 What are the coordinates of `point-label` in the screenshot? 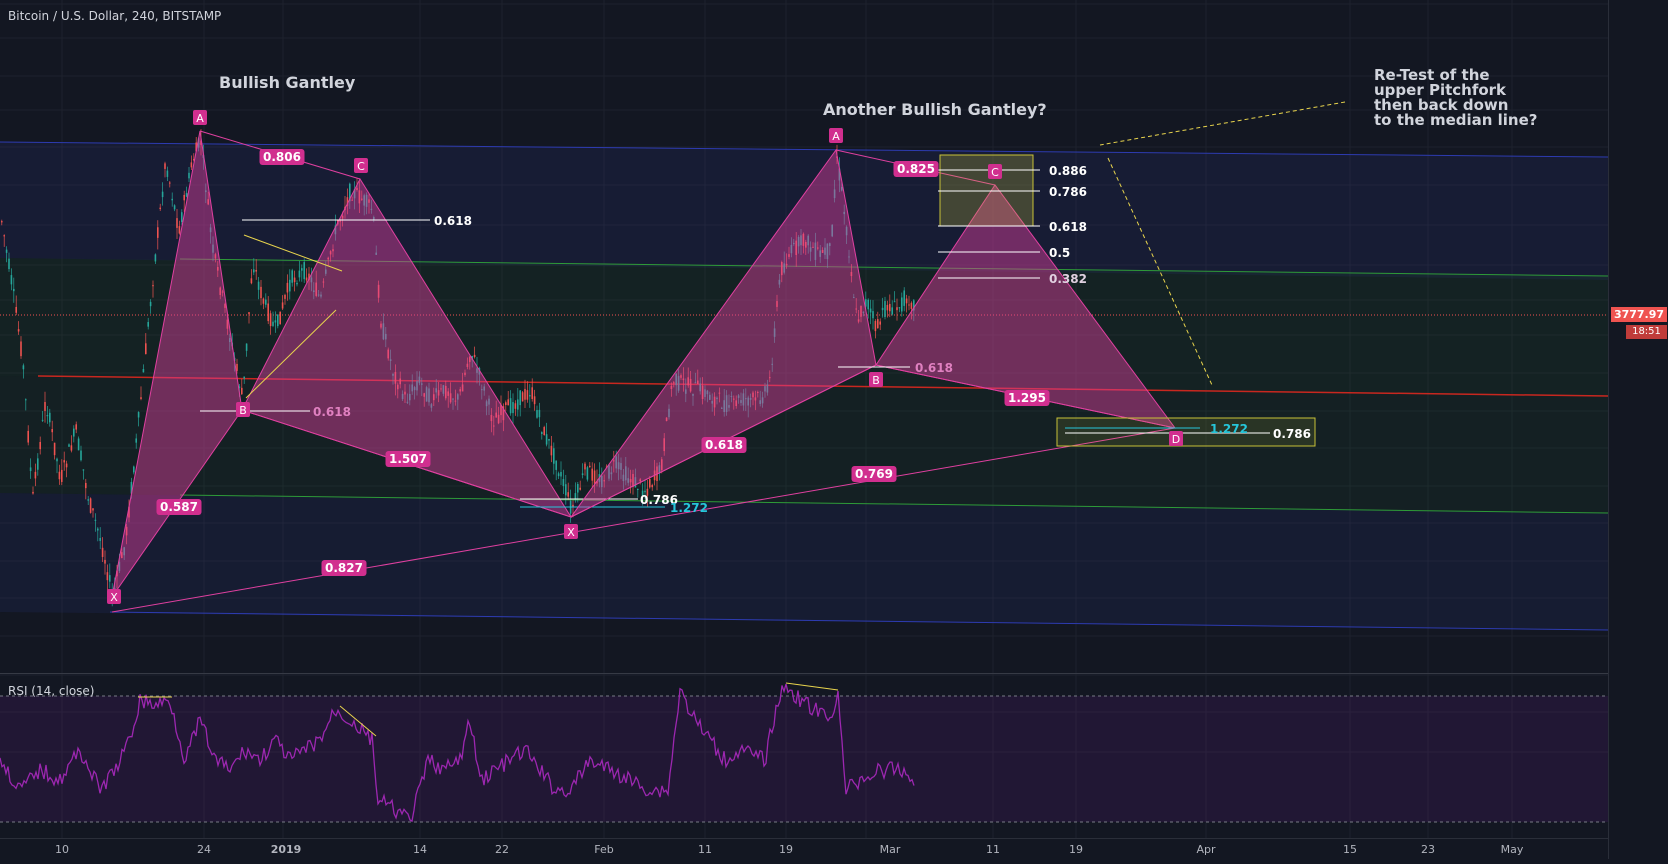 It's located at (876, 379).